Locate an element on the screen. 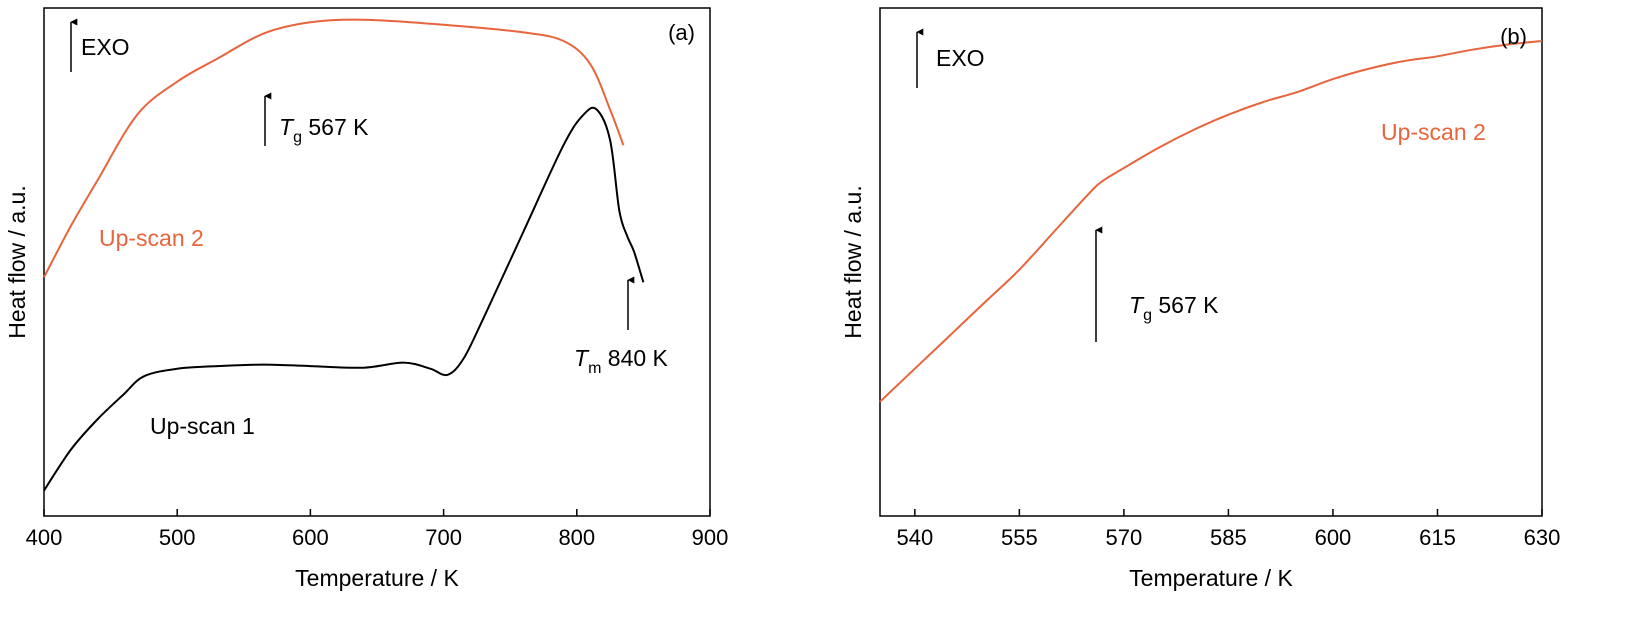 The image size is (1640, 624). panel-a-y-axis-label: Heat flow / a.u. is located at coordinates (17, 261).